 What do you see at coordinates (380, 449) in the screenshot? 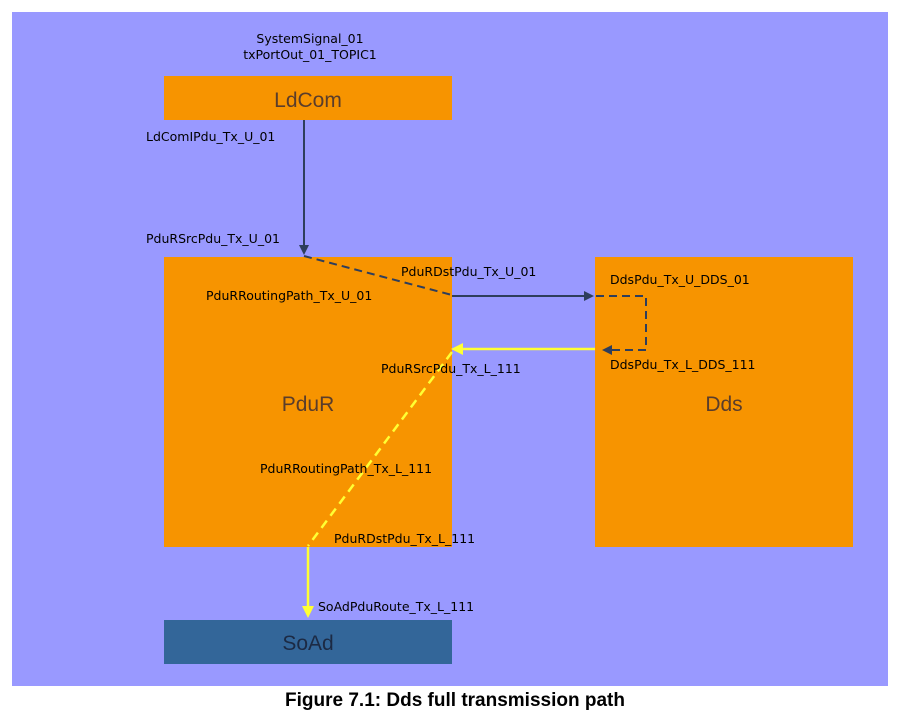
I see `pdur-routing-l-dashed` at bounding box center [380, 449].